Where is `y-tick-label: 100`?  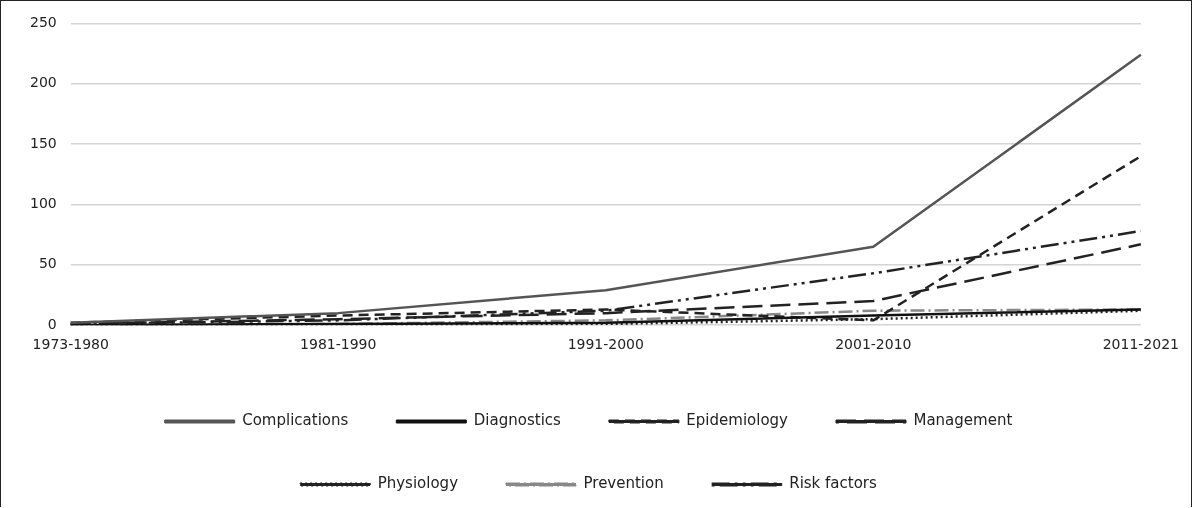
y-tick-label: 100 is located at coordinates (43, 203).